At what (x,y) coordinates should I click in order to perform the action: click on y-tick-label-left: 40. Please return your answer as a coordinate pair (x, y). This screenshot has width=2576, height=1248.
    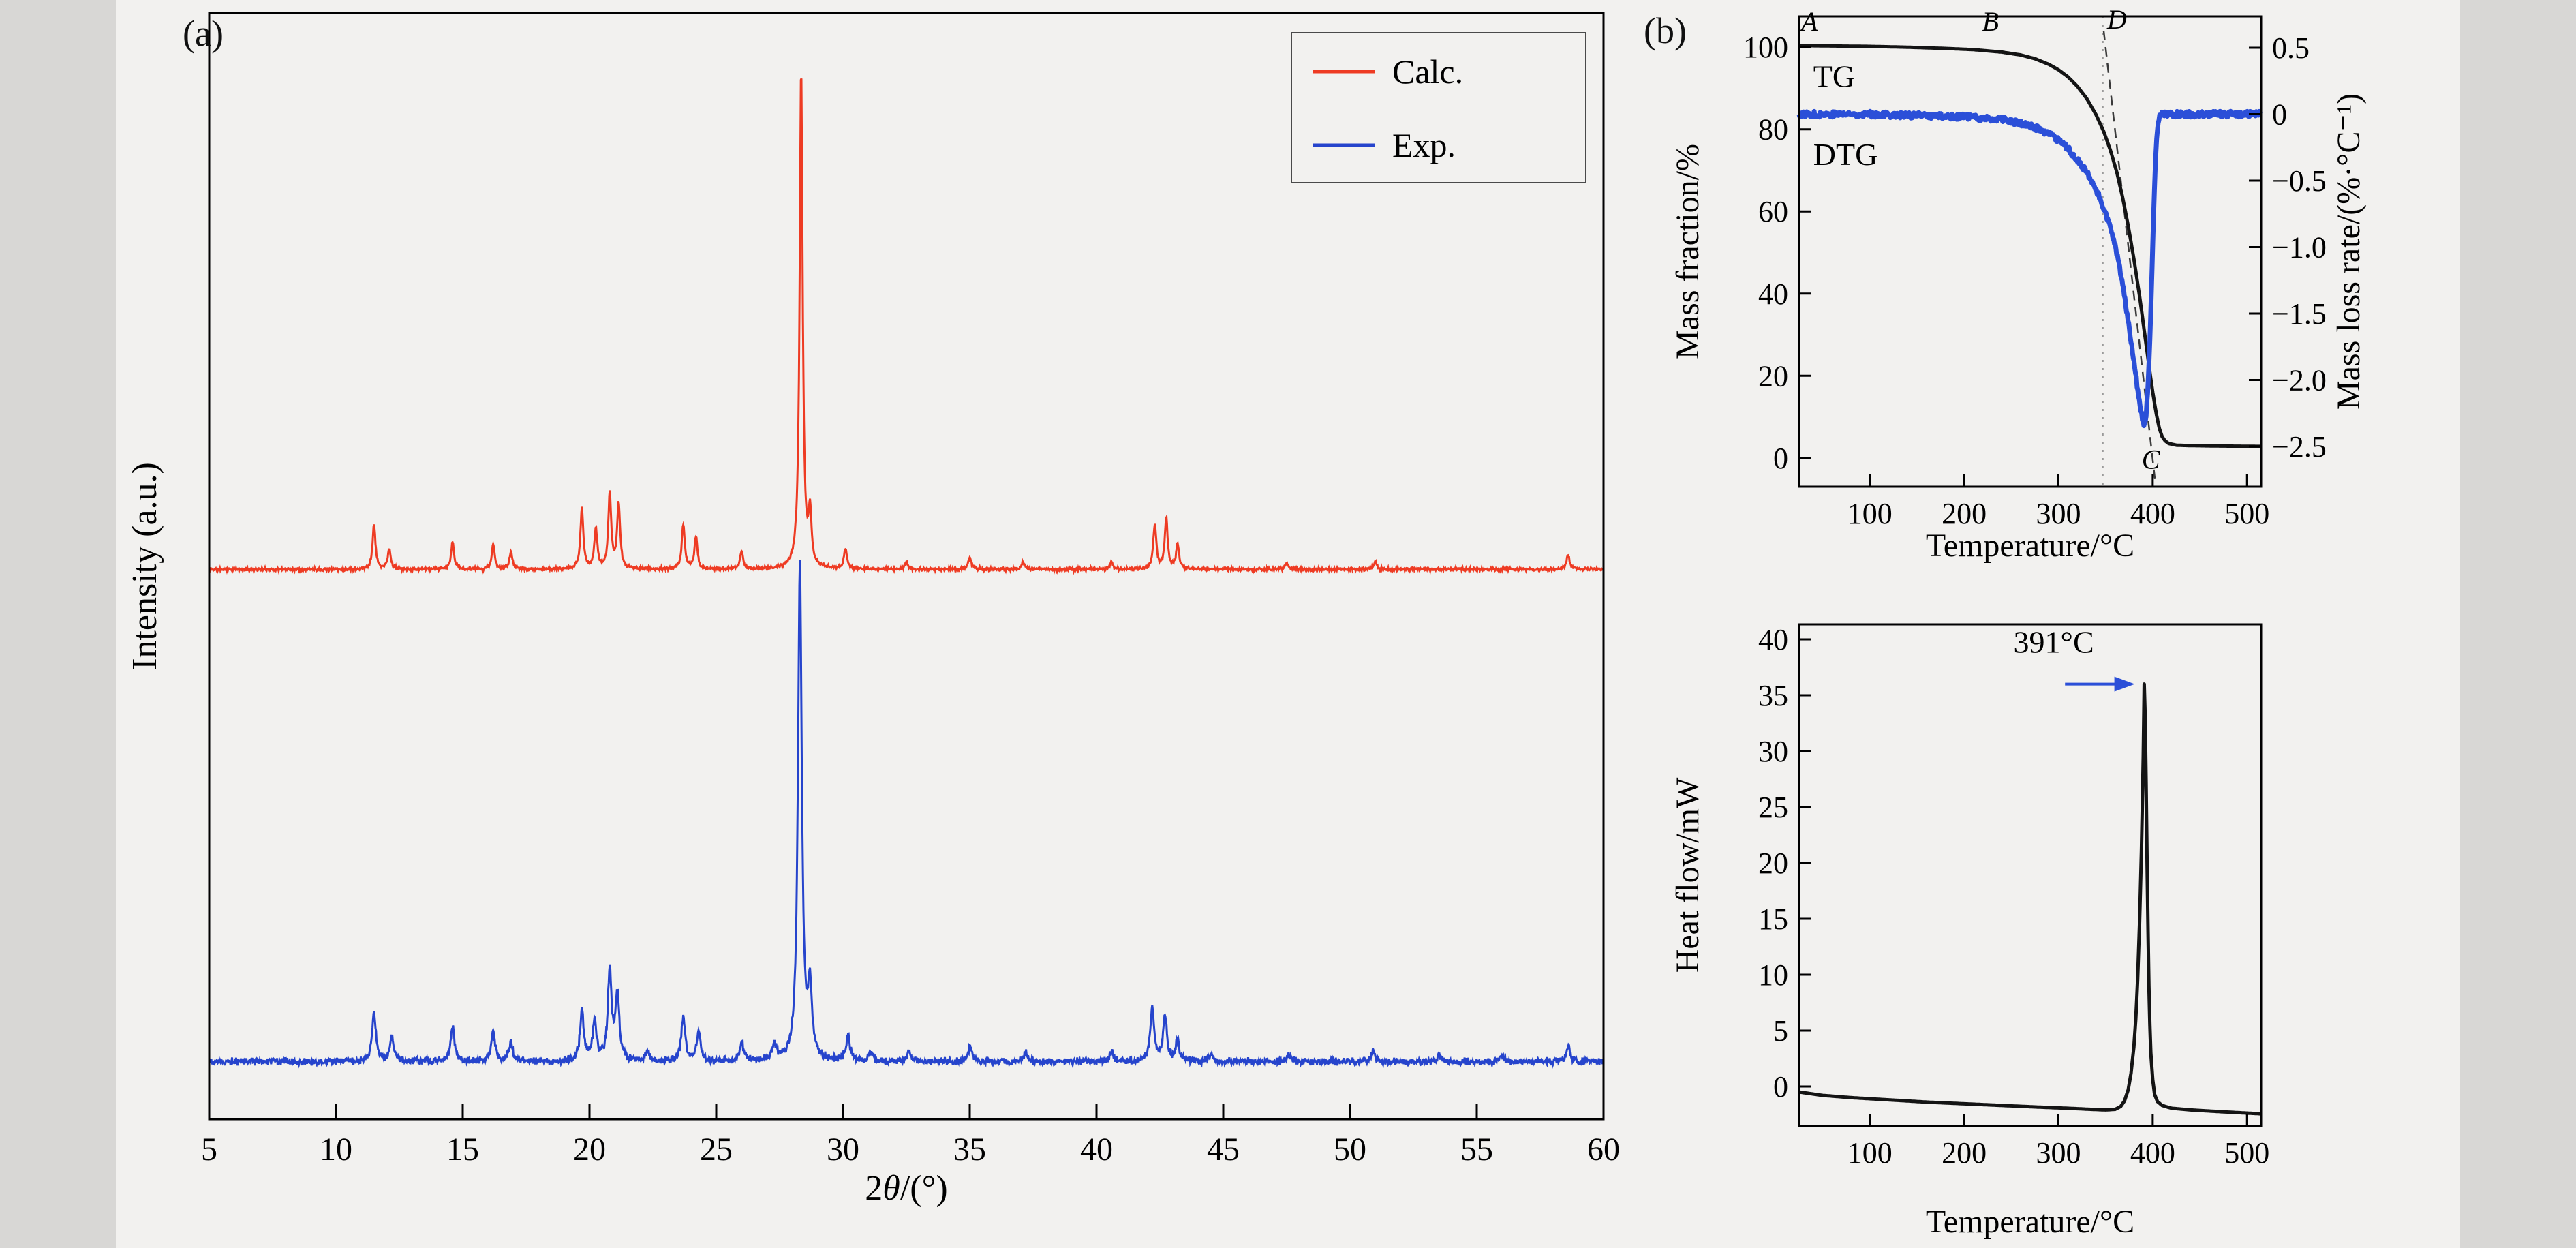
    Looking at the image, I should click on (1773, 294).